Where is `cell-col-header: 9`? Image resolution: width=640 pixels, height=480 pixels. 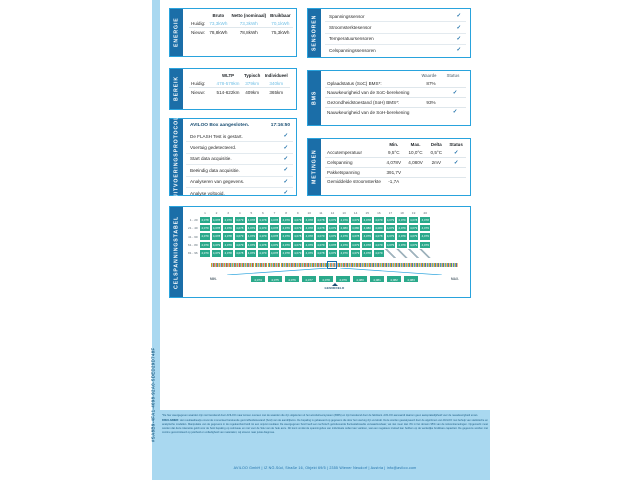
cell-col-header: 9 is located at coordinates (297, 213).